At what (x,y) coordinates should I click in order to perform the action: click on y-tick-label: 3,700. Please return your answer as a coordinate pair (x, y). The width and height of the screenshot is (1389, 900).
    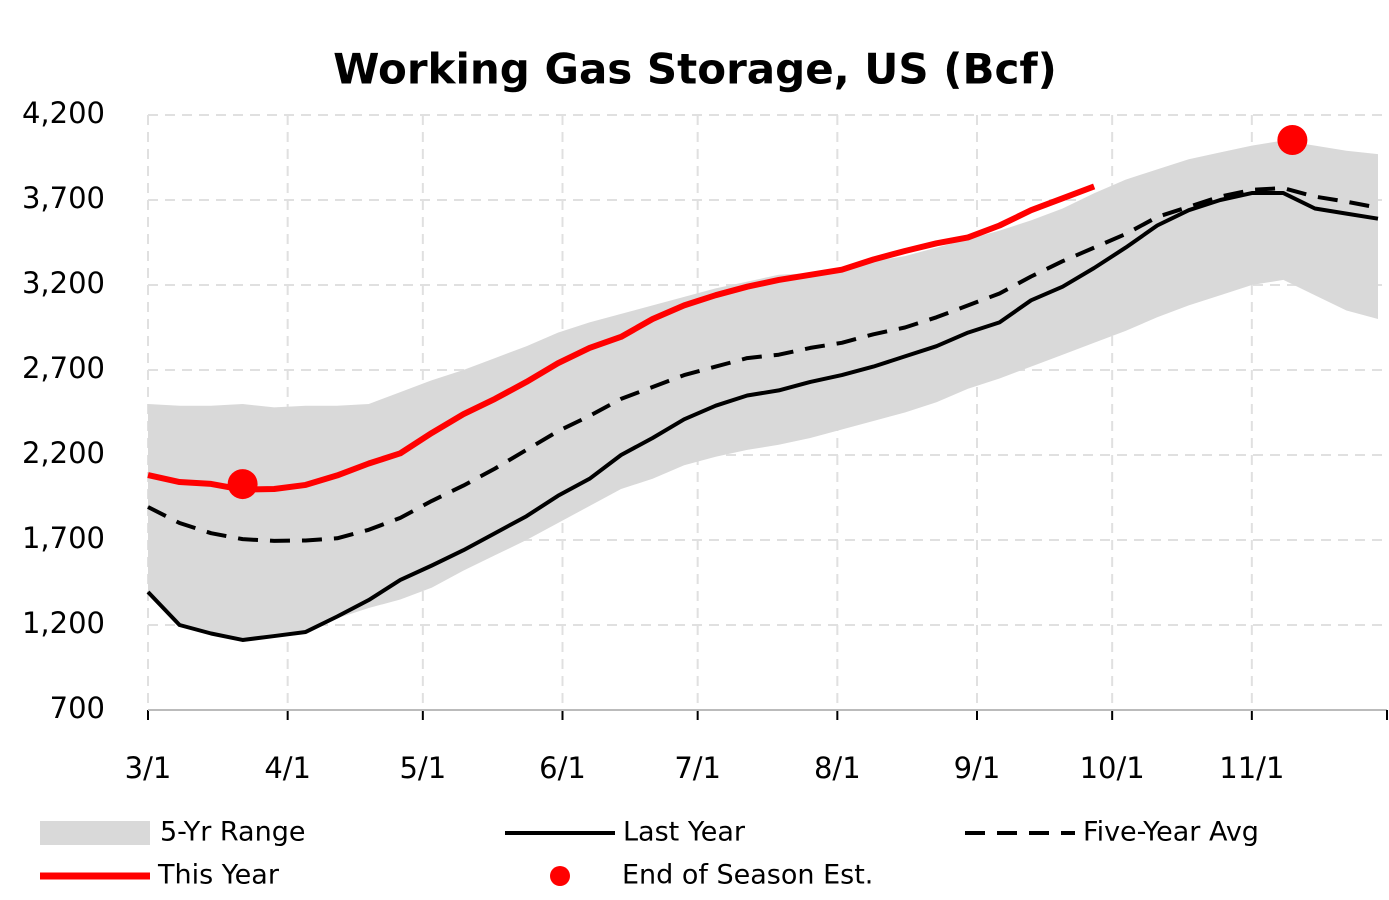
    Looking at the image, I should click on (63, 198).